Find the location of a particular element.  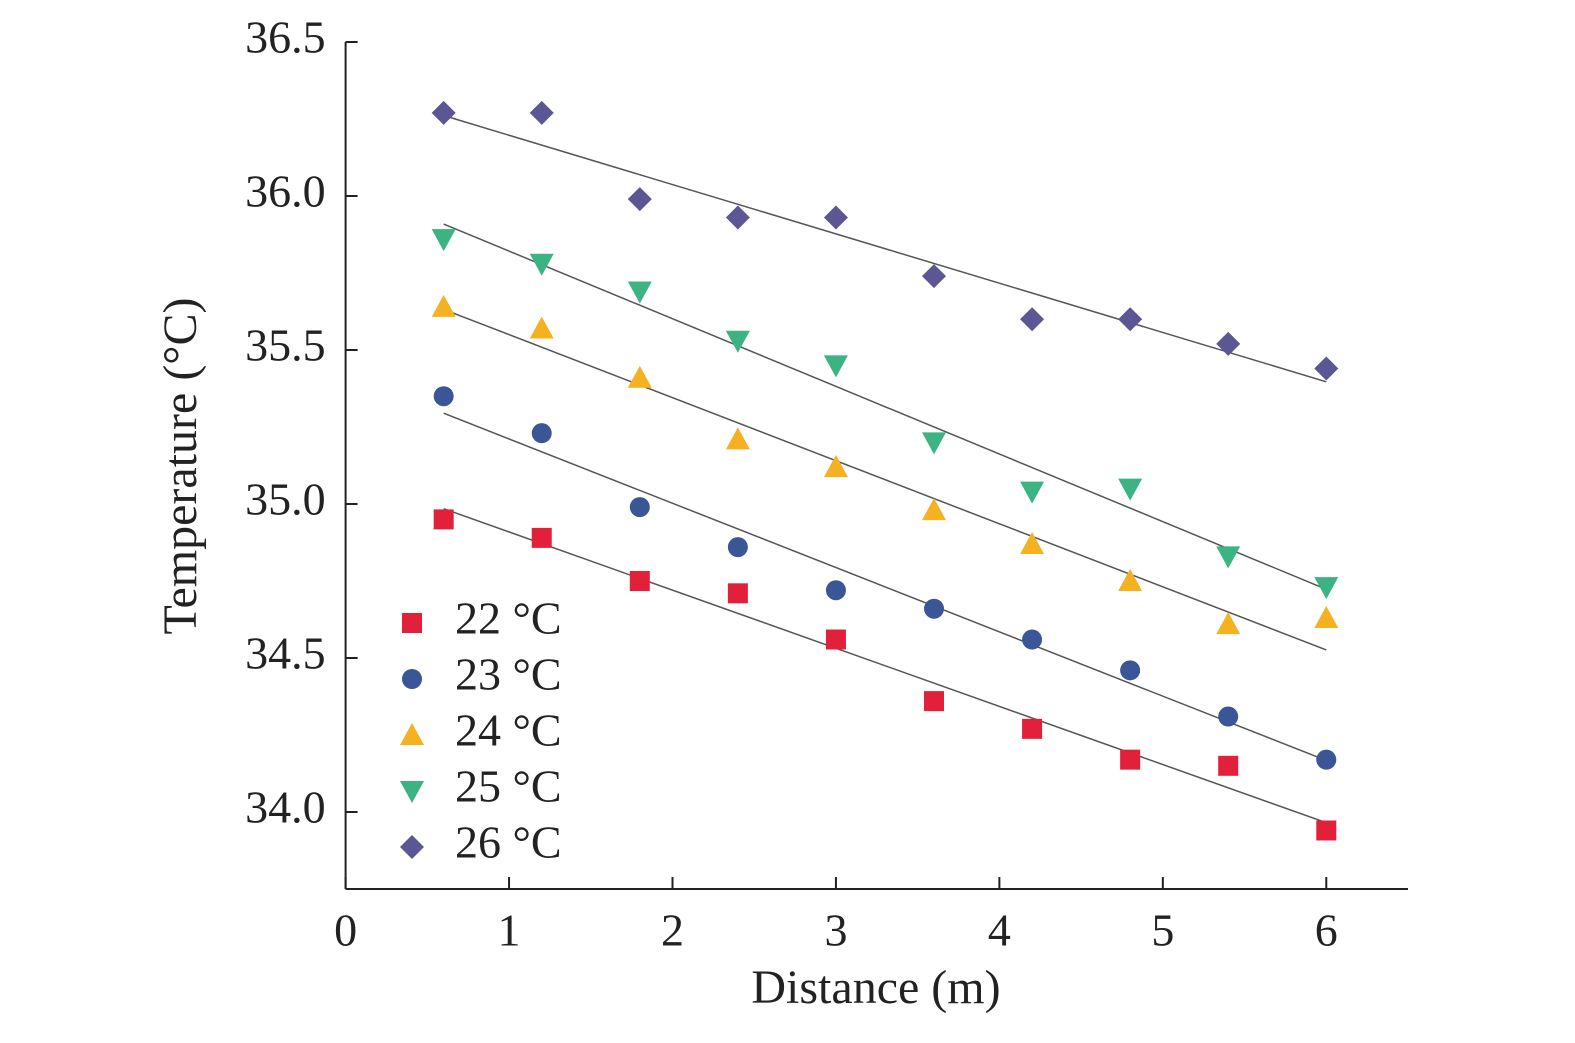

x-tick-label: 1 is located at coordinates (509, 930).